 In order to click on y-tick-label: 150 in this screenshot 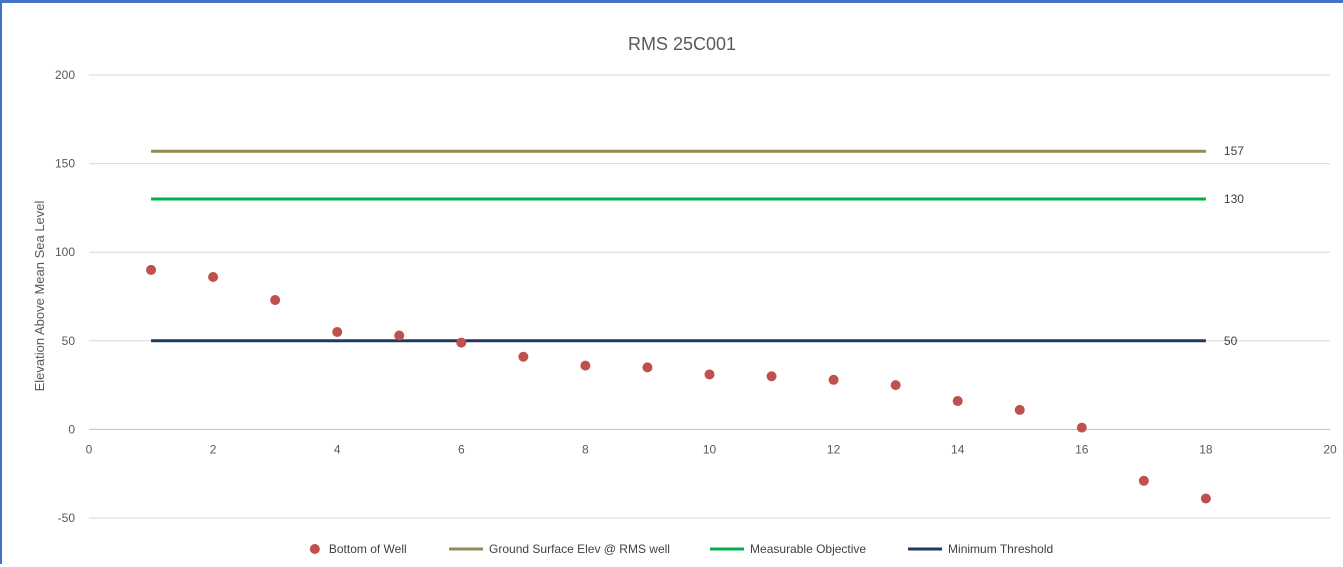, I will do `click(65, 164)`.